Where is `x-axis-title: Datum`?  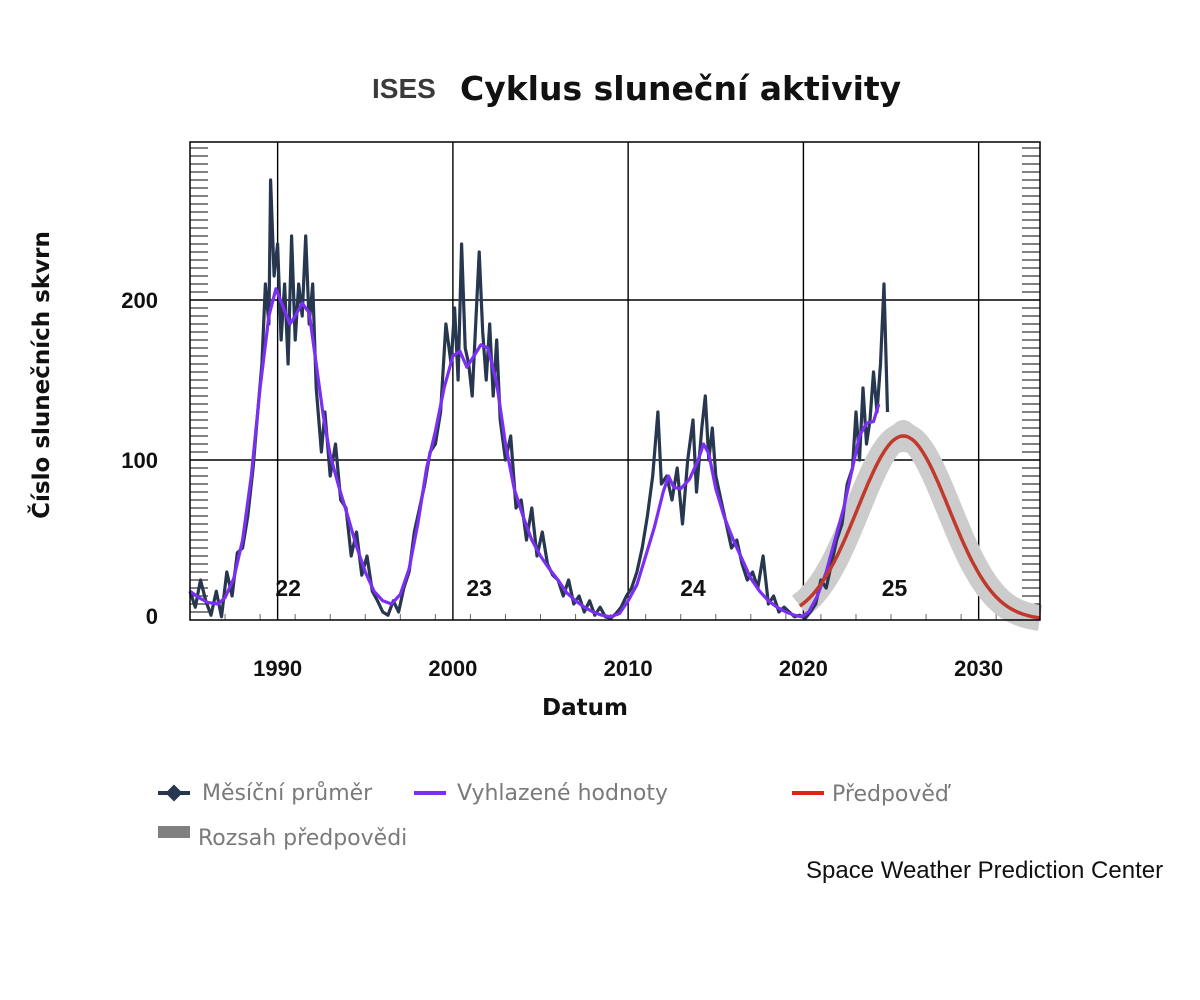
x-axis-title: Datum is located at coordinates (585, 708).